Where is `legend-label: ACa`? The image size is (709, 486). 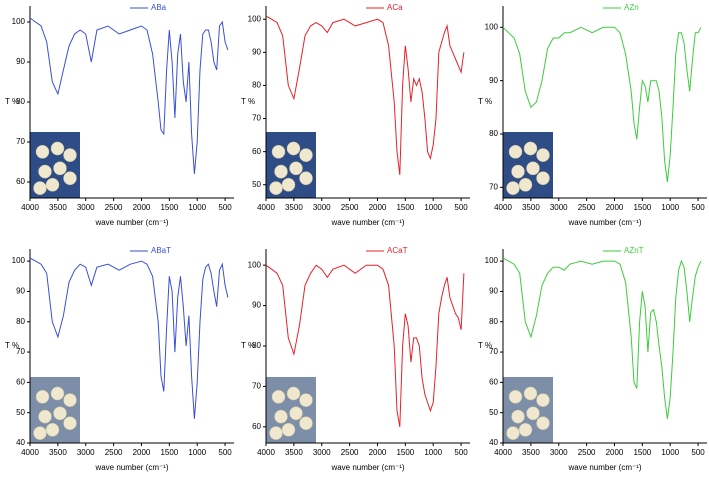
legend-label: ACa is located at coordinates (395, 7).